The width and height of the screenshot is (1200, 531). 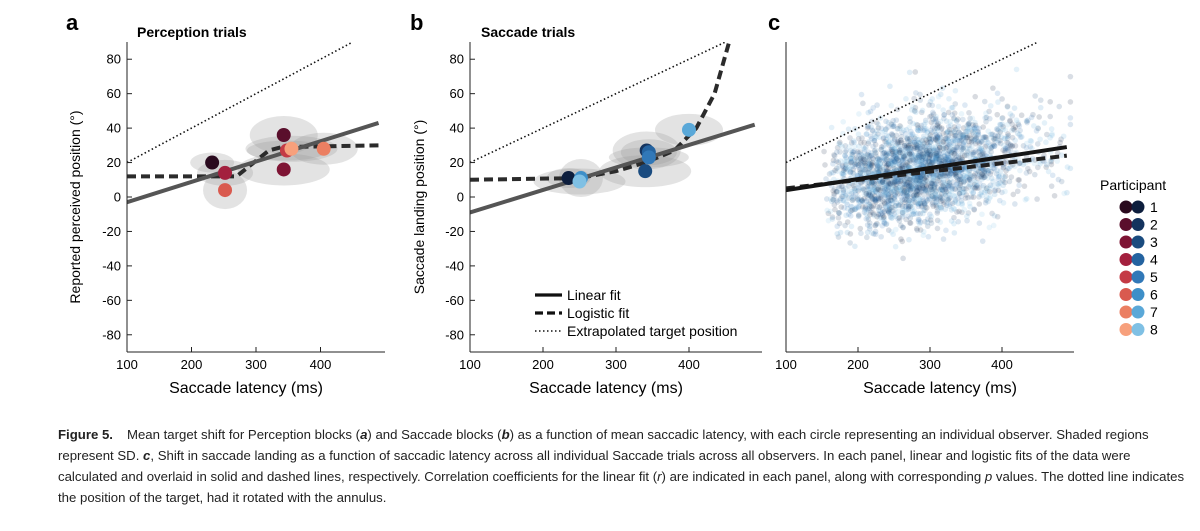 What do you see at coordinates (72, 22) in the screenshot?
I see `panel-letter: a` at bounding box center [72, 22].